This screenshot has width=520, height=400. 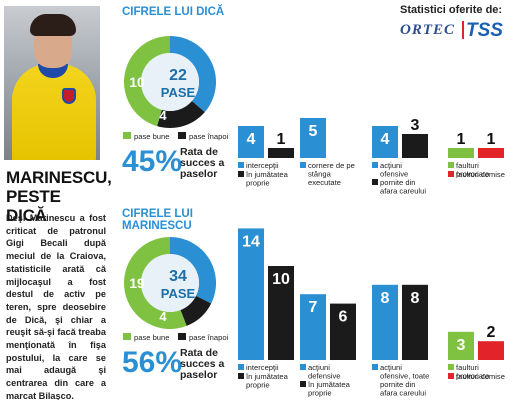 What do you see at coordinates (484, 30) in the screenshot?
I see `tss-logo: TSS` at bounding box center [484, 30].